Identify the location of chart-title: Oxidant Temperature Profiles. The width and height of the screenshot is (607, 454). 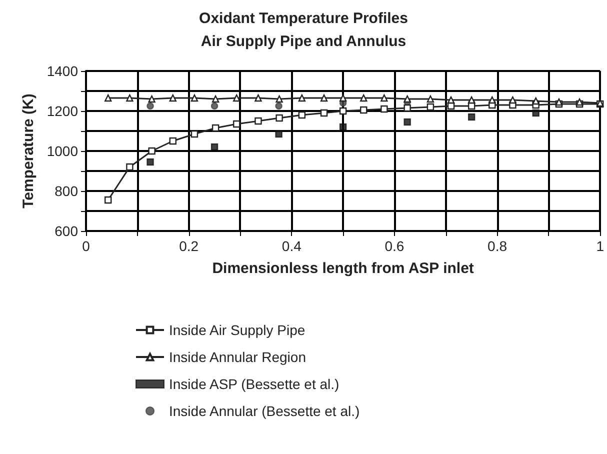
(303, 18).